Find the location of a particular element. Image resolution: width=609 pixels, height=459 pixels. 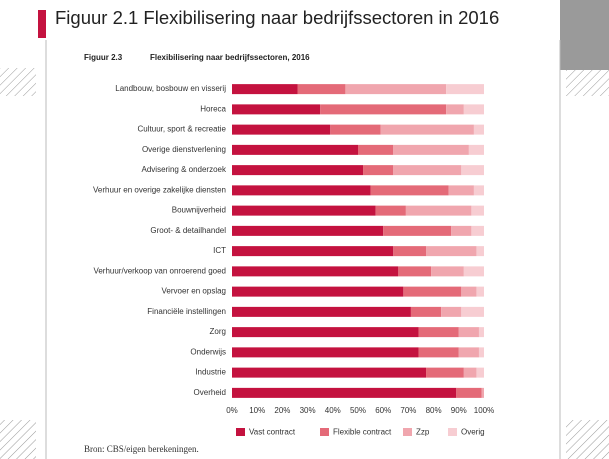

category-label: Landbouw, bosbouw en visserij is located at coordinates (170, 88).